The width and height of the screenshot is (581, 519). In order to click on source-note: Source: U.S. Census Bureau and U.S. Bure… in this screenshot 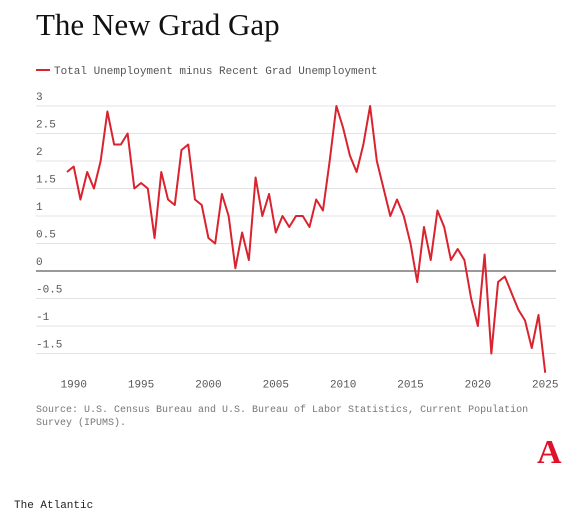, I will do `click(282, 417)`.